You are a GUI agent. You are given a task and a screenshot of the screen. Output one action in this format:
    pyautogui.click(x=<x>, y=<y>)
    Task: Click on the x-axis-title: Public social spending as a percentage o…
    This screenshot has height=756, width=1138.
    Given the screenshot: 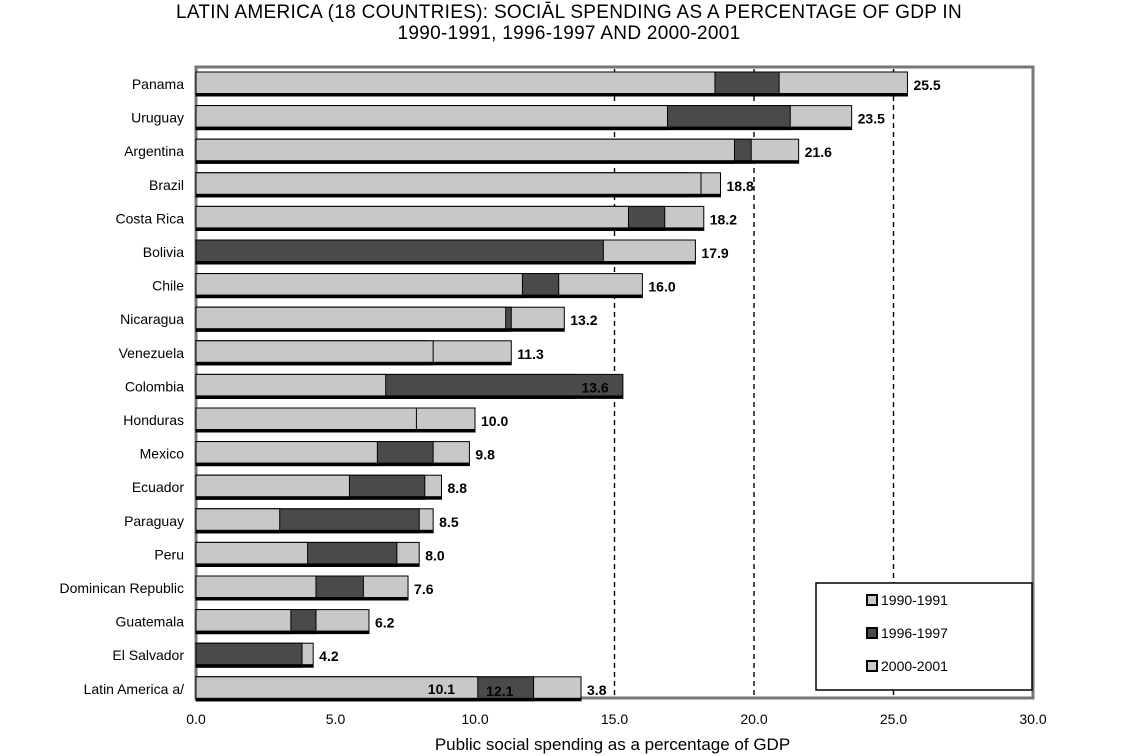 What is the action you would take?
    pyautogui.click(x=612, y=744)
    